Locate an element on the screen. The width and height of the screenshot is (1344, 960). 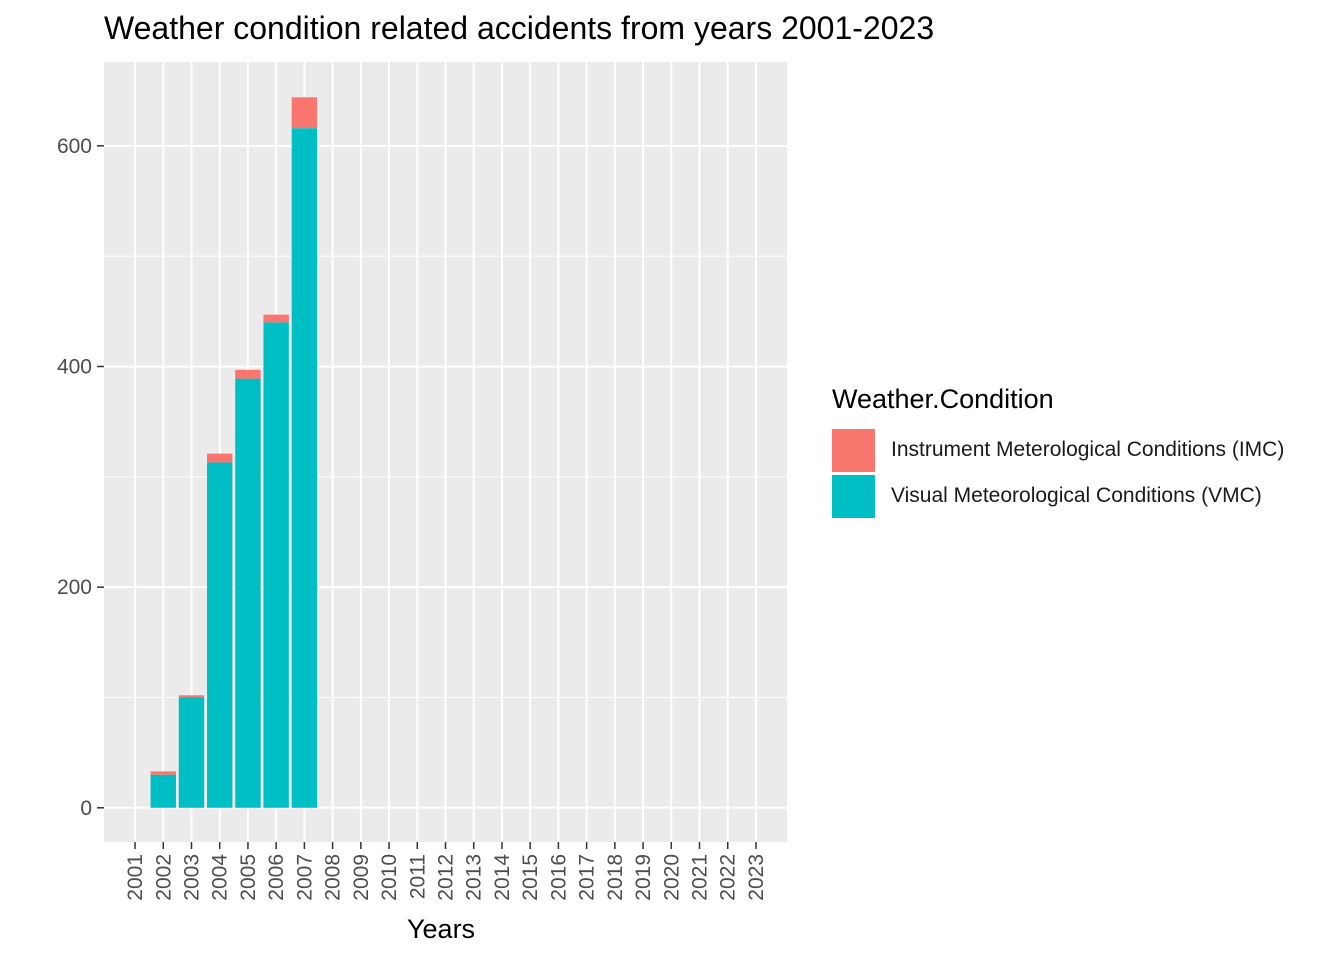
x-tick-label: 2004 is located at coordinates (220, 877).